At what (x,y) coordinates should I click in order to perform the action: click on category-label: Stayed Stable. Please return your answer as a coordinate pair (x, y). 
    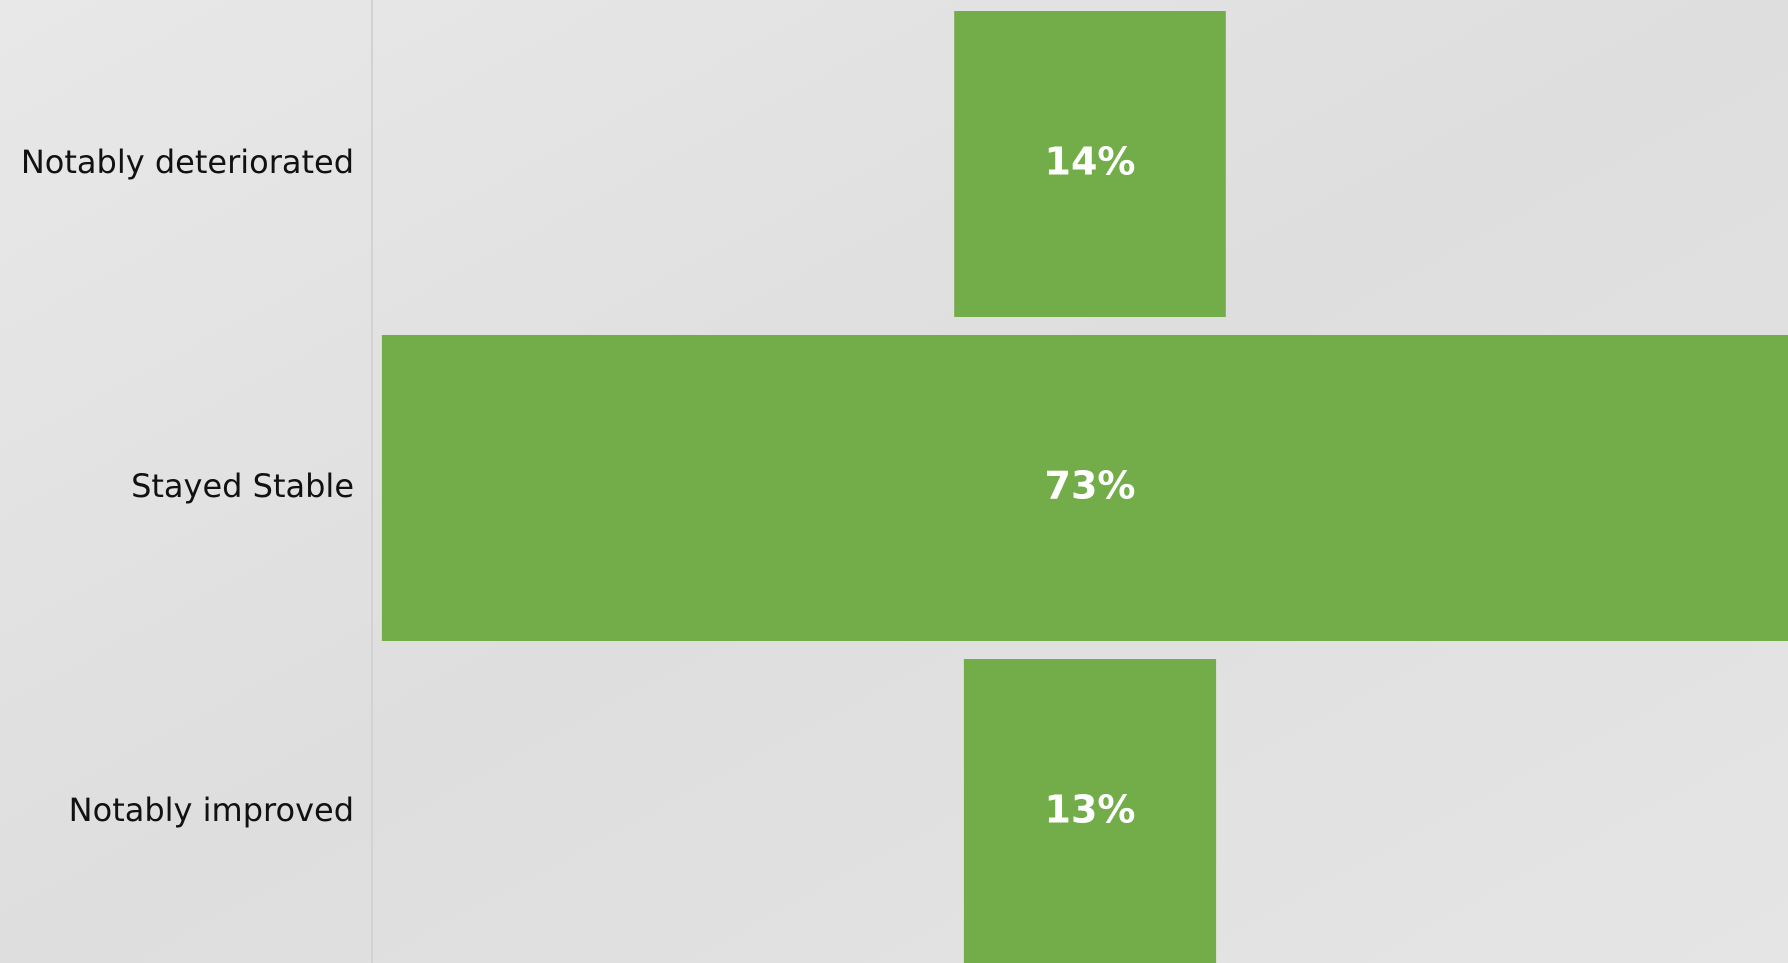
    Looking at the image, I should click on (242, 486).